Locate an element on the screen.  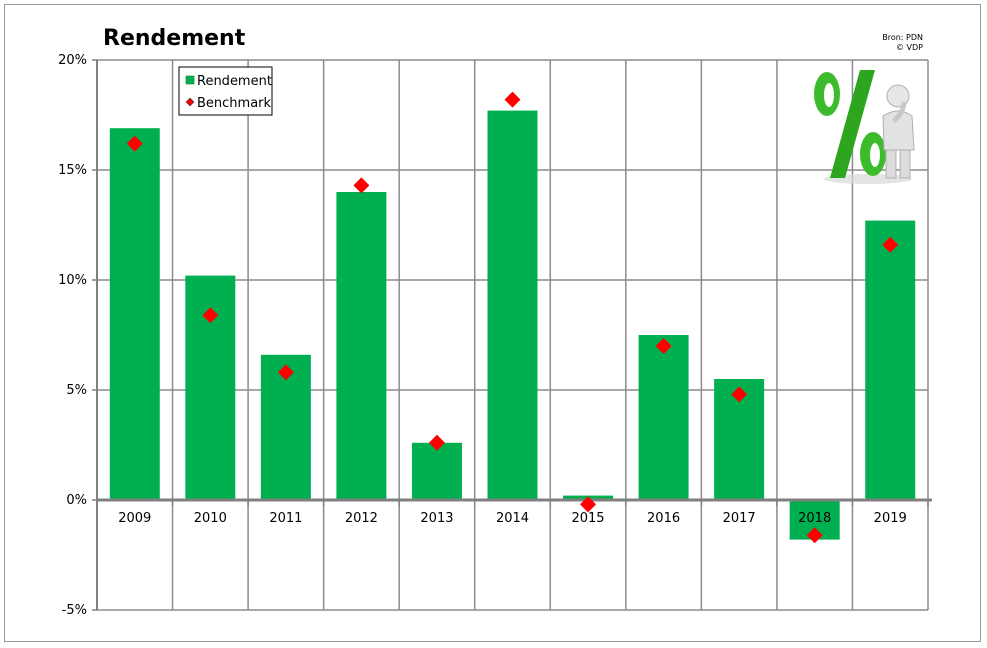
benchmark-marker-2015 is located at coordinates (588, 504).